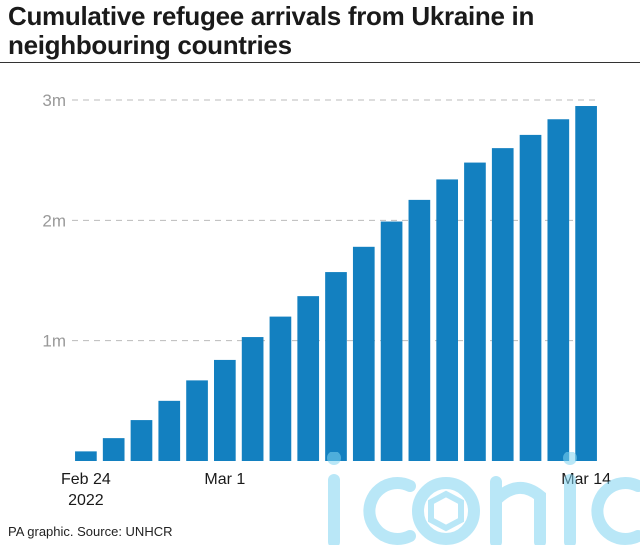 This screenshot has height=545, width=640. What do you see at coordinates (86, 479) in the screenshot?
I see `x-tick-label-line: Feb 24` at bounding box center [86, 479].